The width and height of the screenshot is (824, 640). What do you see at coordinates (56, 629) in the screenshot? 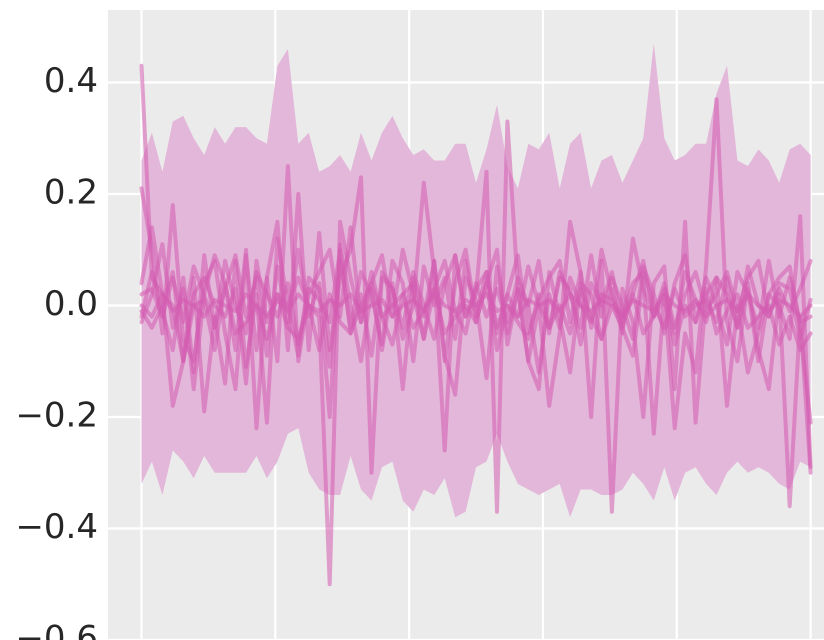
I see `y-tick-label: −0.6` at bounding box center [56, 629].